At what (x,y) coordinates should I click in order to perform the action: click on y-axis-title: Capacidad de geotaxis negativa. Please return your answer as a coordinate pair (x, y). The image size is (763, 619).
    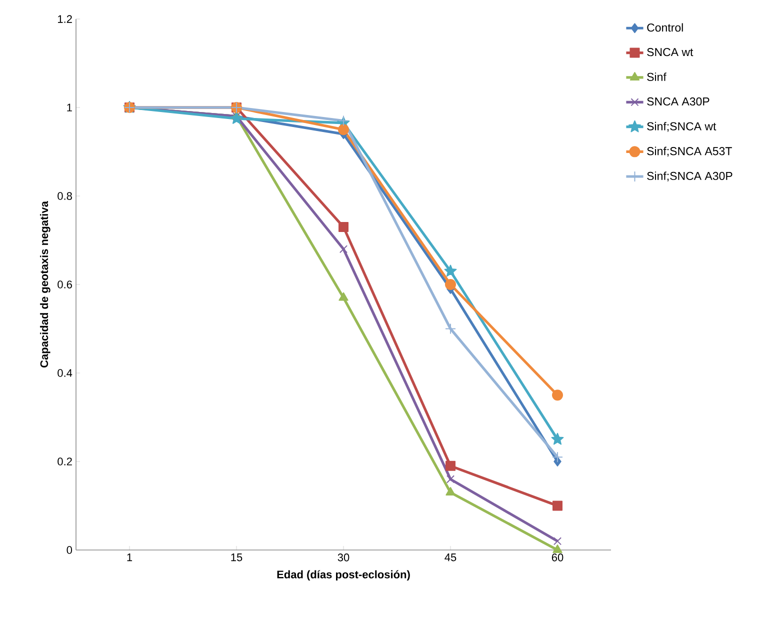
    Looking at the image, I should click on (45, 284).